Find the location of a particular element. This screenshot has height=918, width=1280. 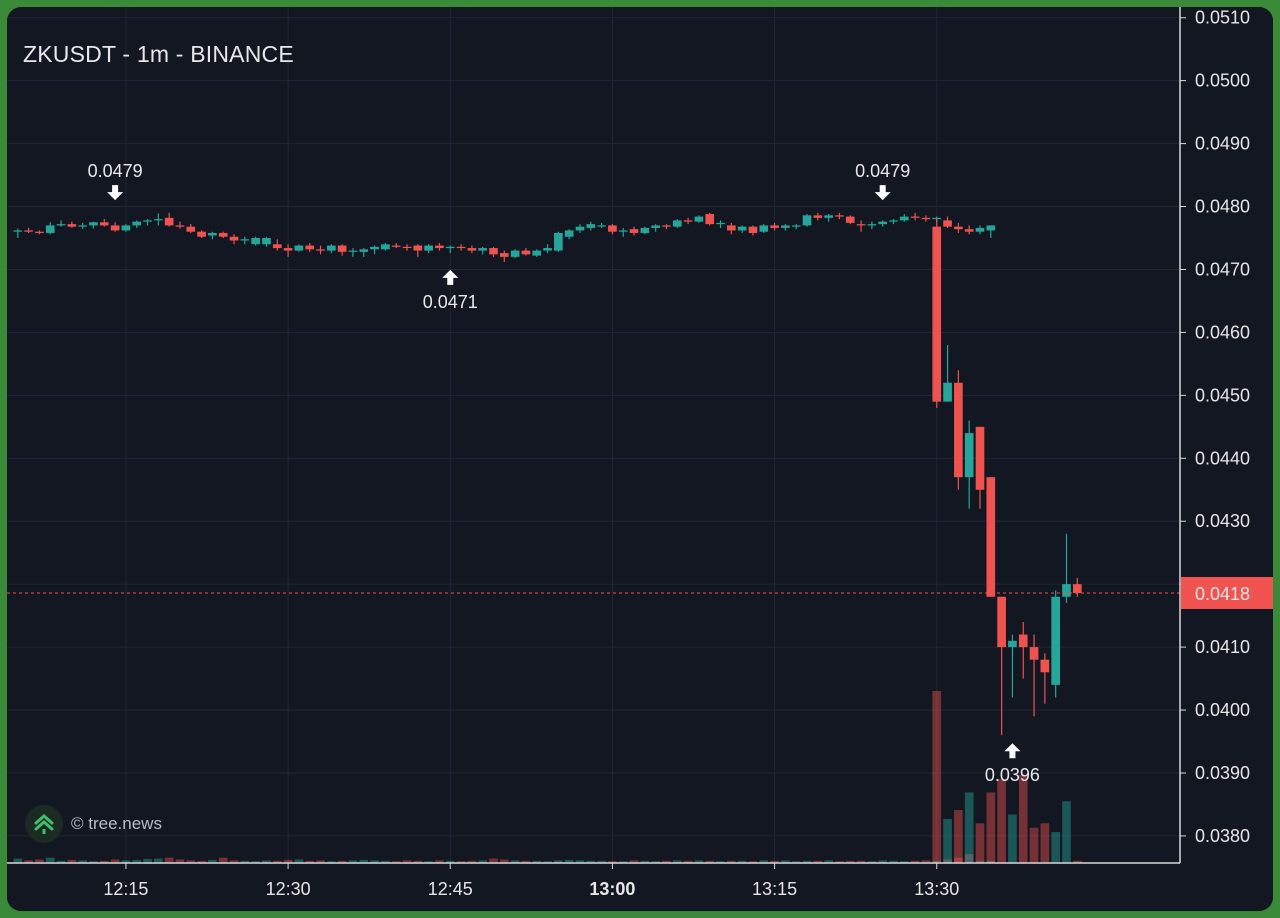

up-arrow-icon is located at coordinates (450, 277).